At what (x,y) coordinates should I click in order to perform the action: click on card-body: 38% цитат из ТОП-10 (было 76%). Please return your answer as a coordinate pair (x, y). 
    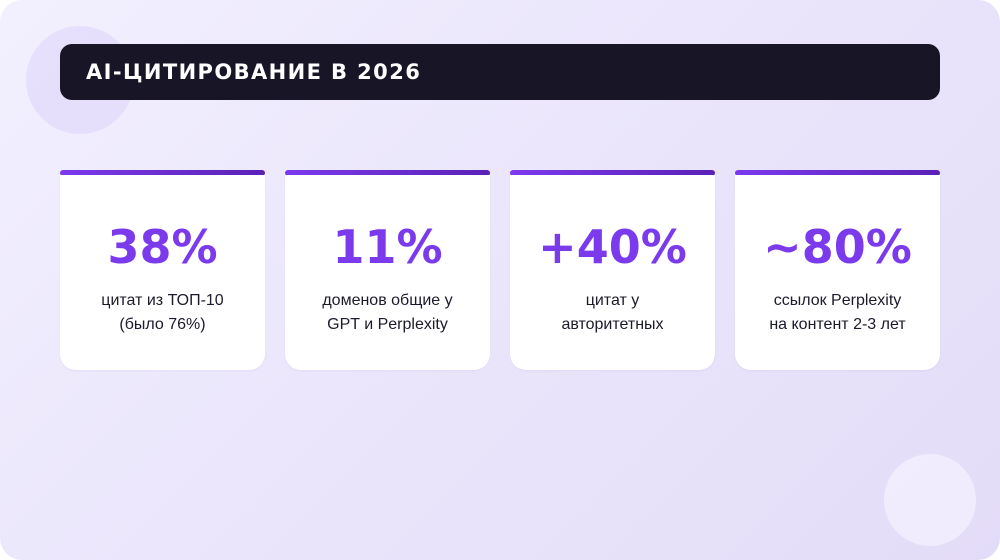
    Looking at the image, I should click on (162, 272).